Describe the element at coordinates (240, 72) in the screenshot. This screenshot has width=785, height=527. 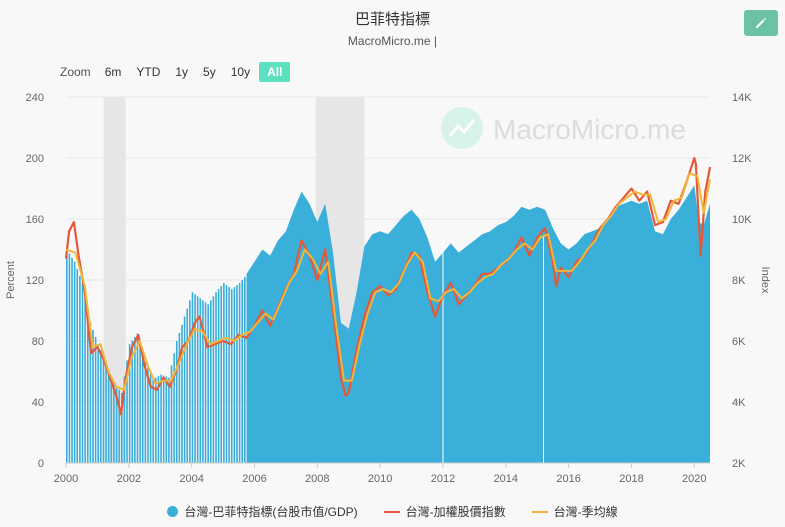
I see `zoom-10y-button: 10y` at that location.